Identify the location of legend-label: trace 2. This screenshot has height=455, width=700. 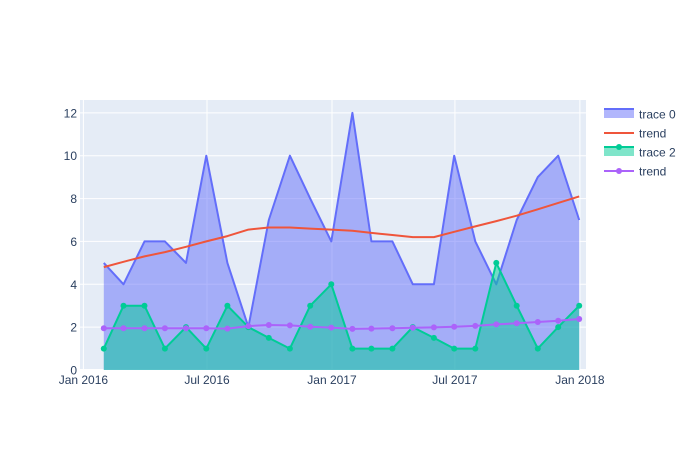
(657, 153).